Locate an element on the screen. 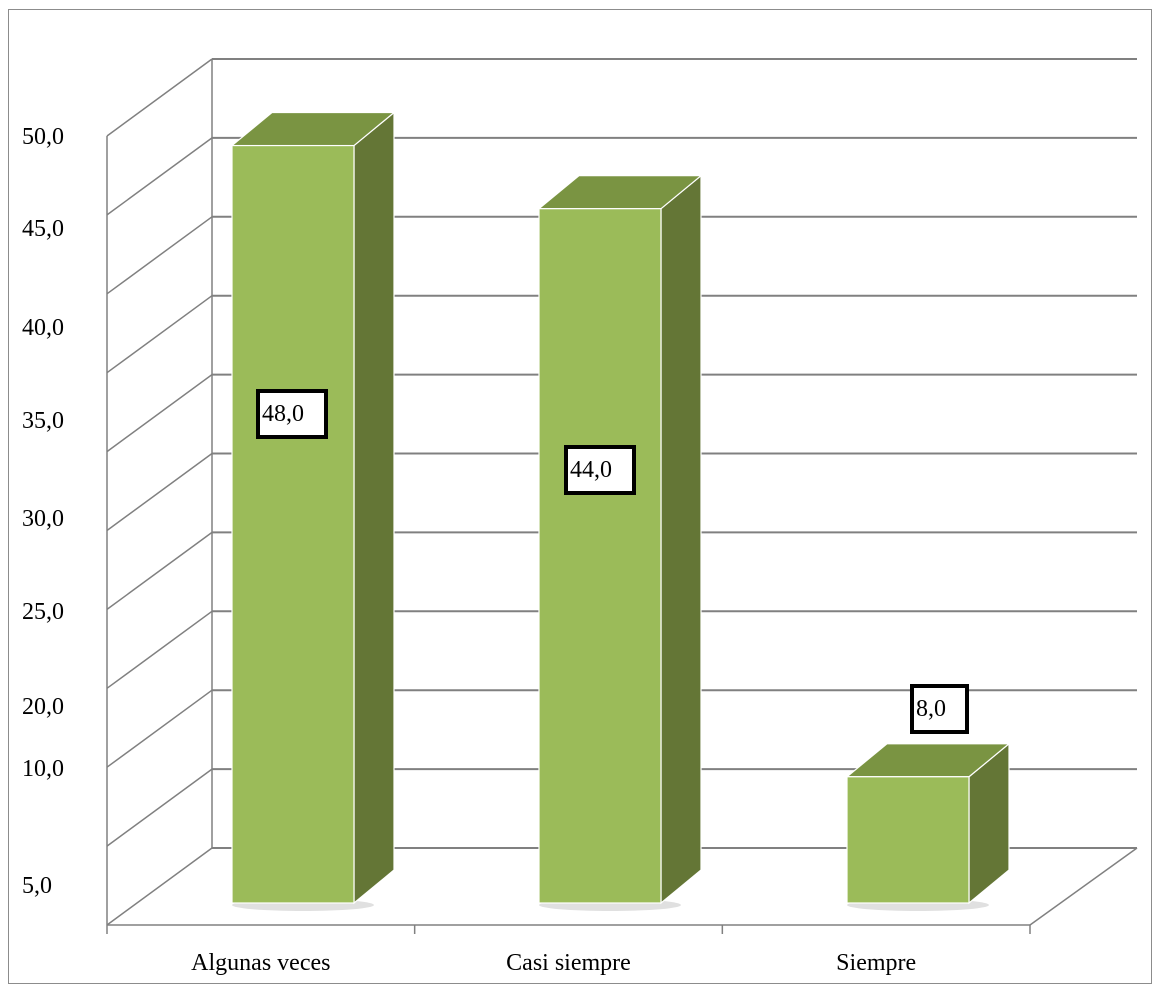 The width and height of the screenshot is (1159, 994). data-label: 8,0 is located at coordinates (931, 709).